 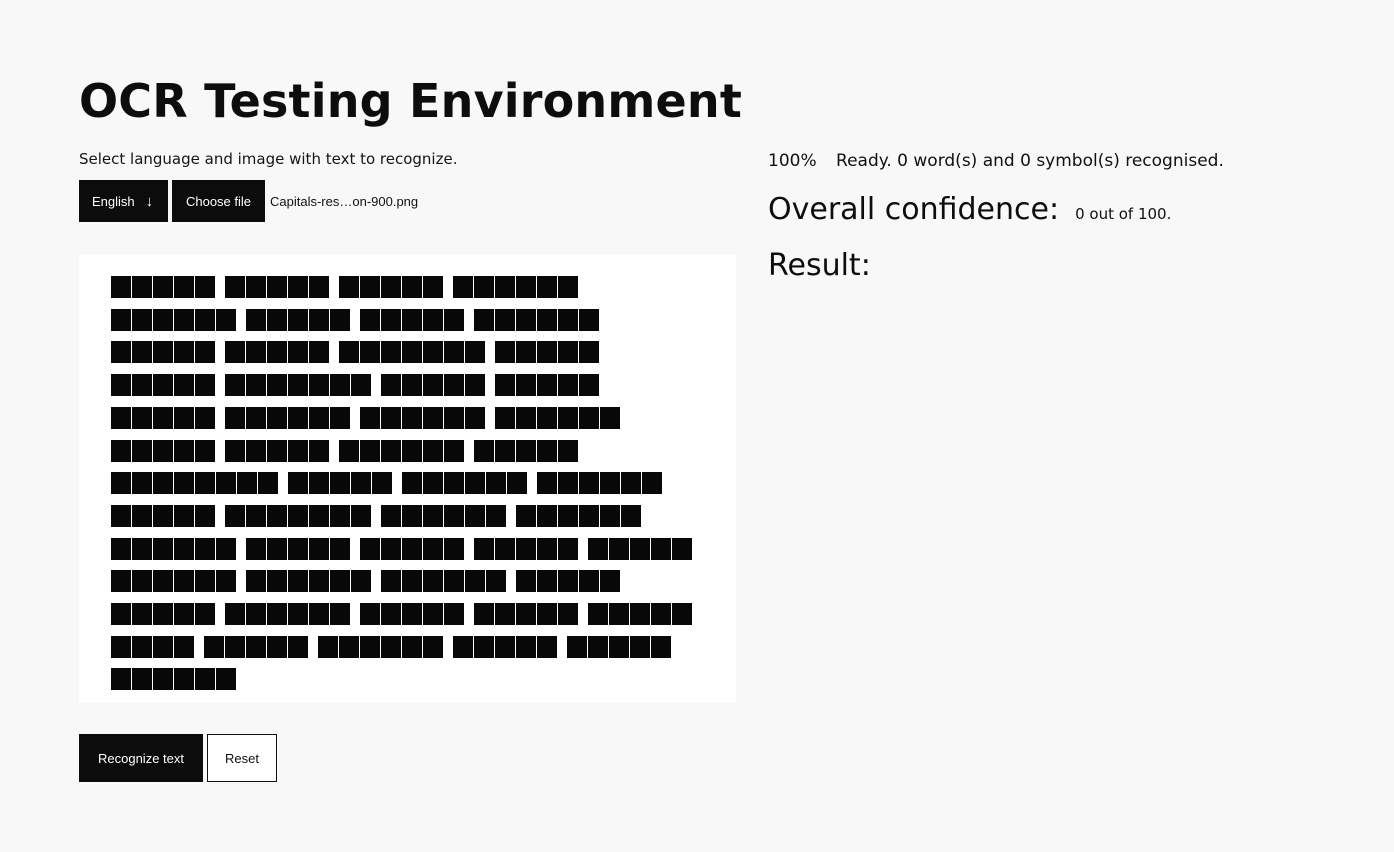 I want to click on language-select: English ↓, so click(x=123, y=201).